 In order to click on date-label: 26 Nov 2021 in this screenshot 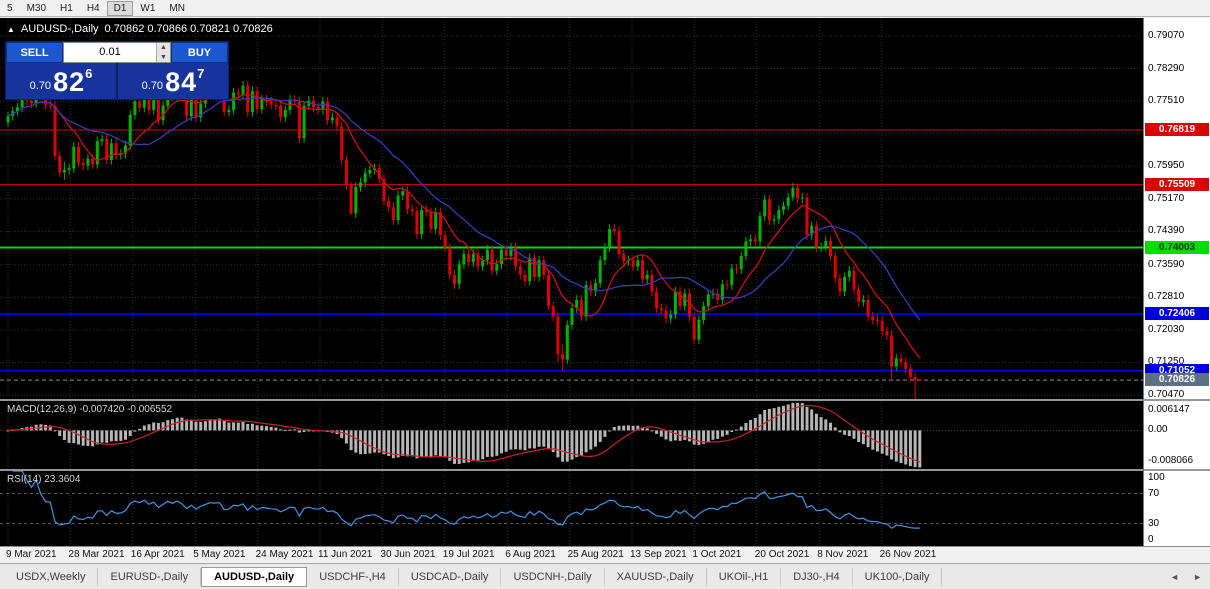, I will do `click(908, 554)`.